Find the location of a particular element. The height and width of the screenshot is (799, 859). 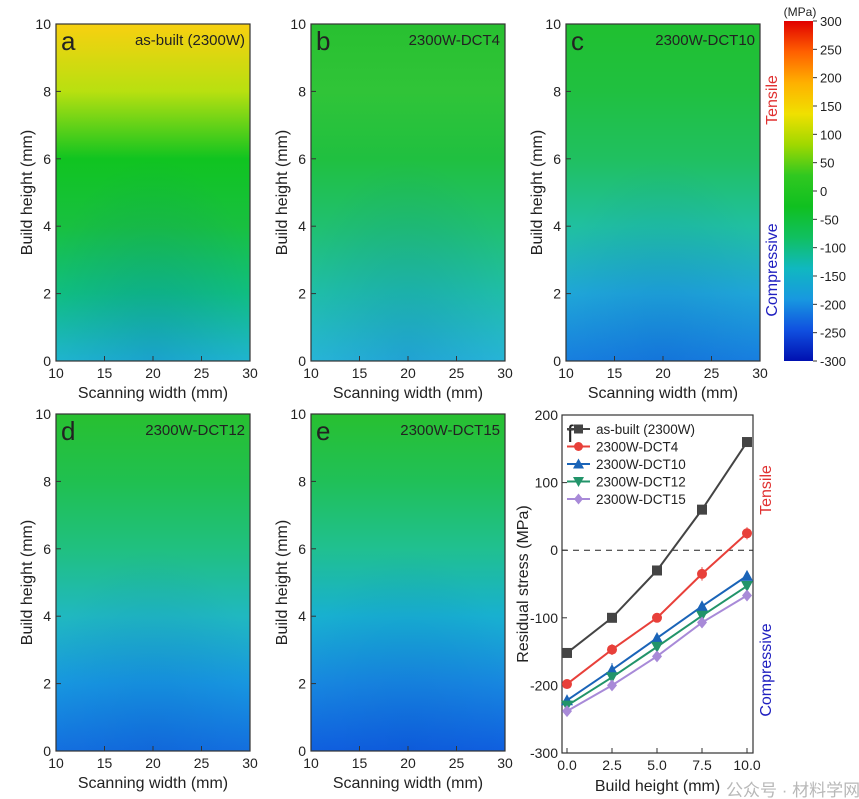

colorbar-tick-label: 0 is located at coordinates (823, 191).